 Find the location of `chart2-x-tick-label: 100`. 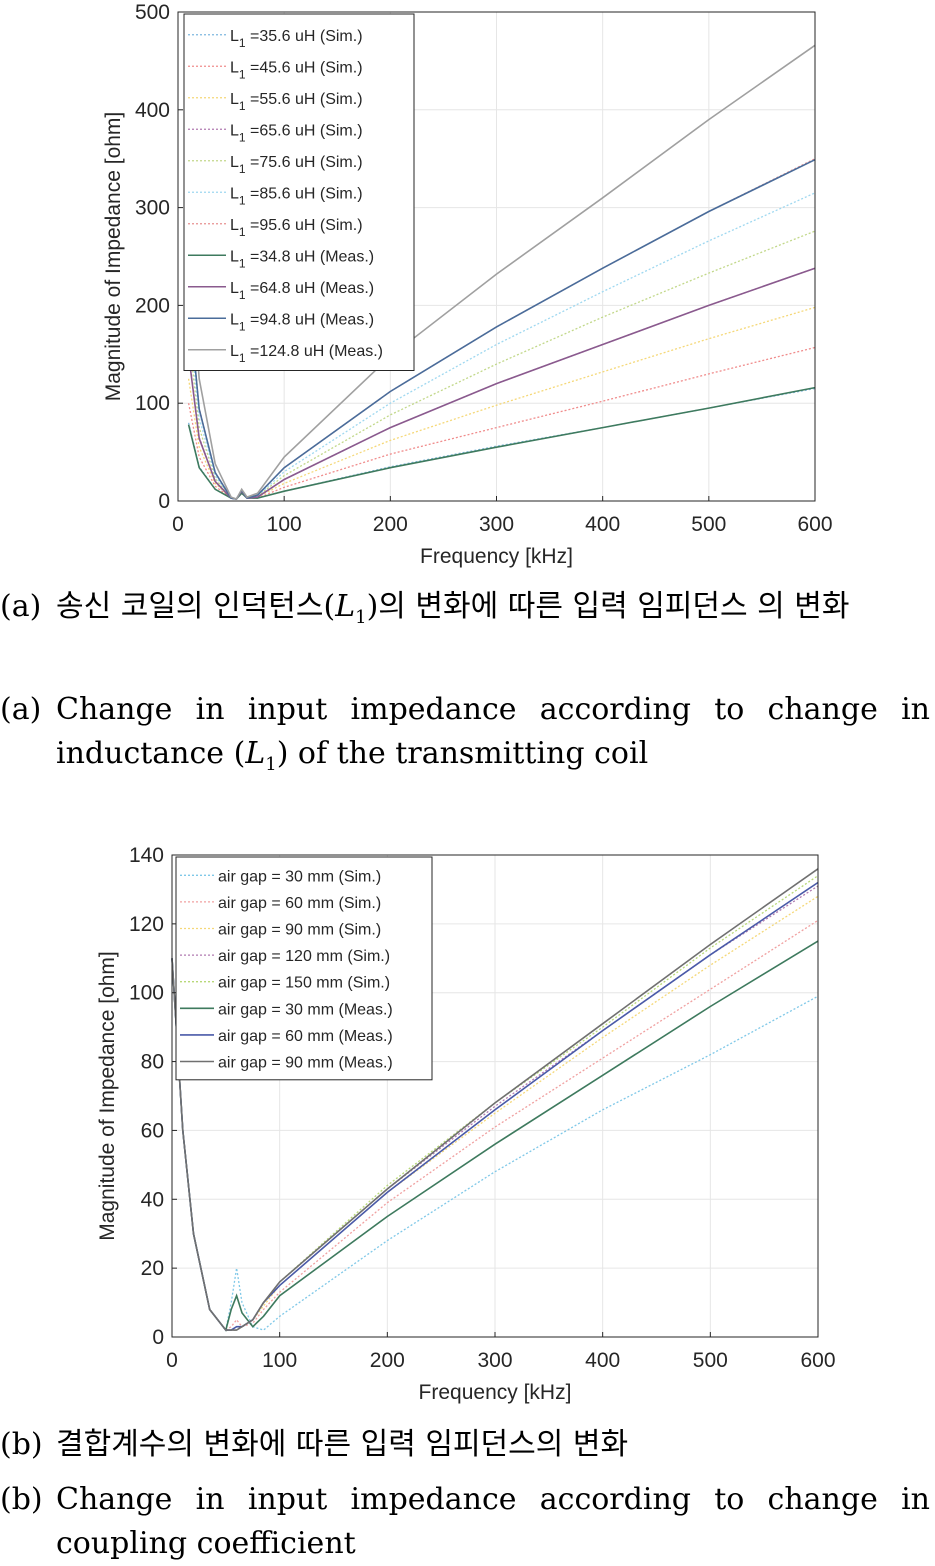

chart2-x-tick-label: 100 is located at coordinates (279, 1360).